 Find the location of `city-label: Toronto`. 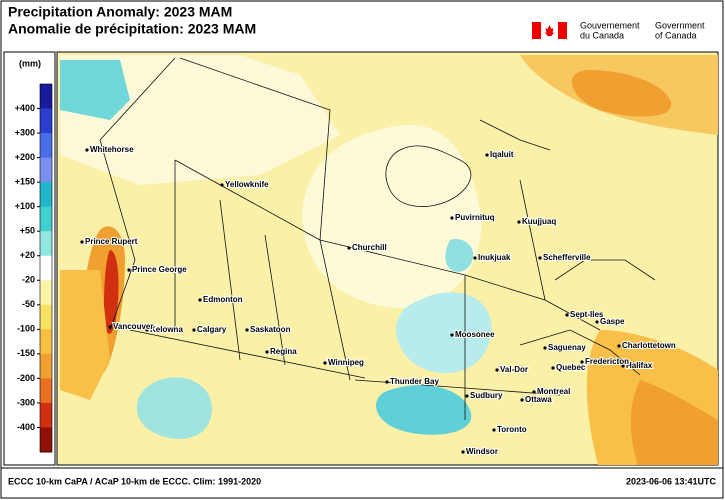

city-label: Toronto is located at coordinates (512, 429).